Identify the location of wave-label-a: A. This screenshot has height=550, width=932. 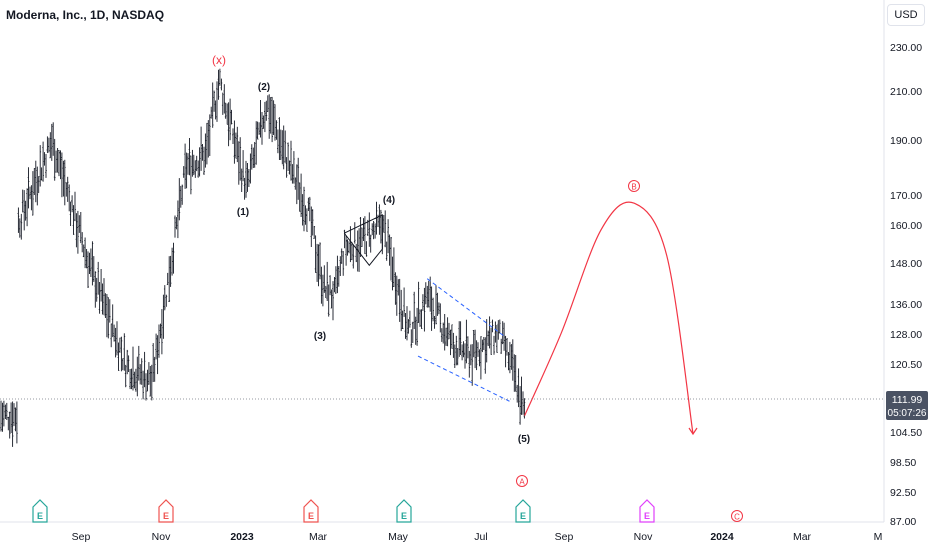
(522, 481).